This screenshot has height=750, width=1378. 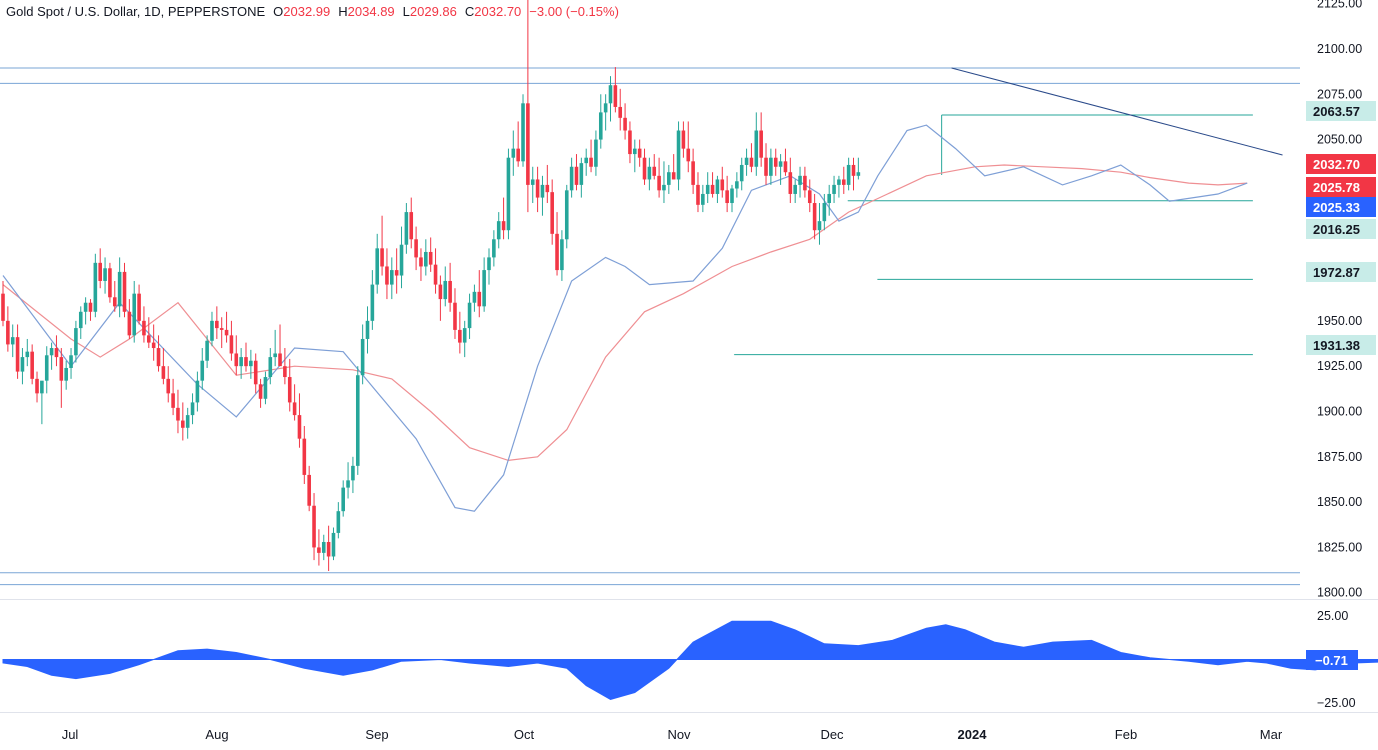 I want to click on trendline, so click(x=1117, y=111).